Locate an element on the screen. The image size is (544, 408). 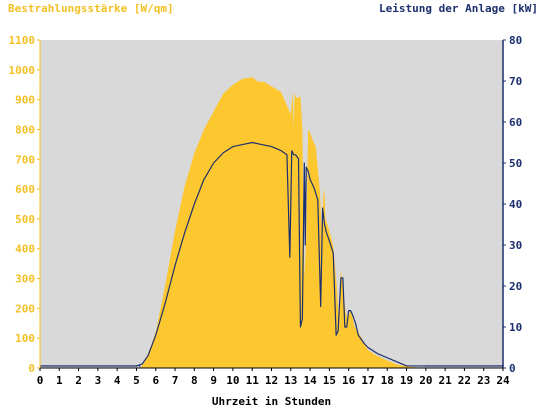
x-tick-label: 0 is located at coordinates (40, 380).